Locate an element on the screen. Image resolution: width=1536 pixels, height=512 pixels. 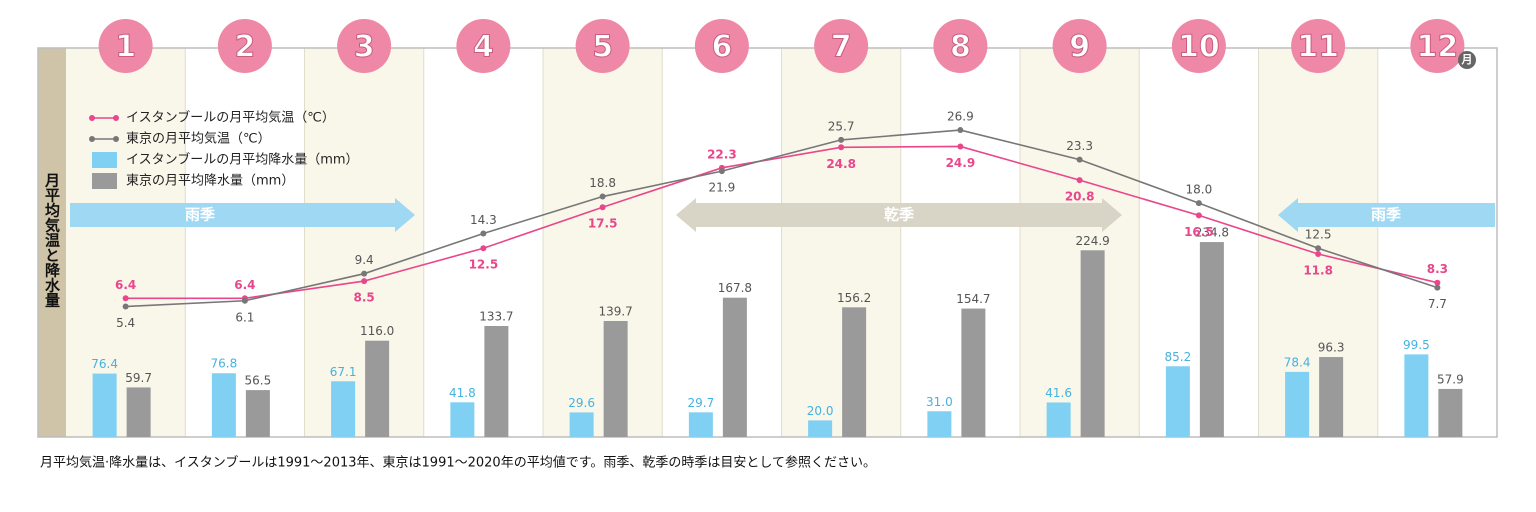
x-tick-label: 5 is located at coordinates (602, 47).